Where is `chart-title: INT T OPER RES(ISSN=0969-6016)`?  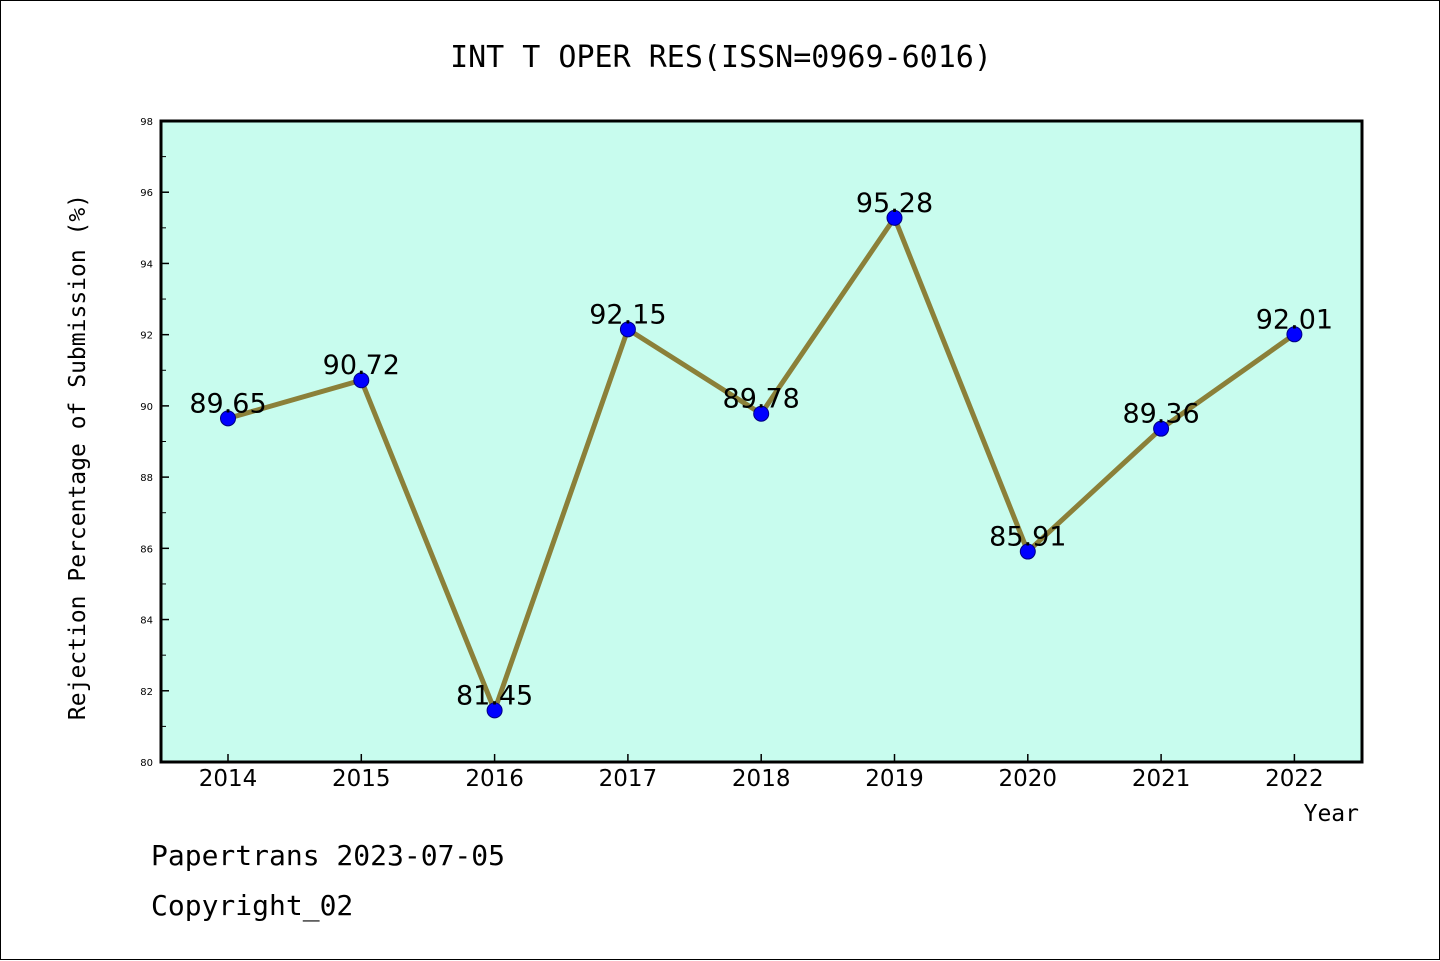 chart-title: INT T OPER RES(ISSN=0969-6016) is located at coordinates (721, 57).